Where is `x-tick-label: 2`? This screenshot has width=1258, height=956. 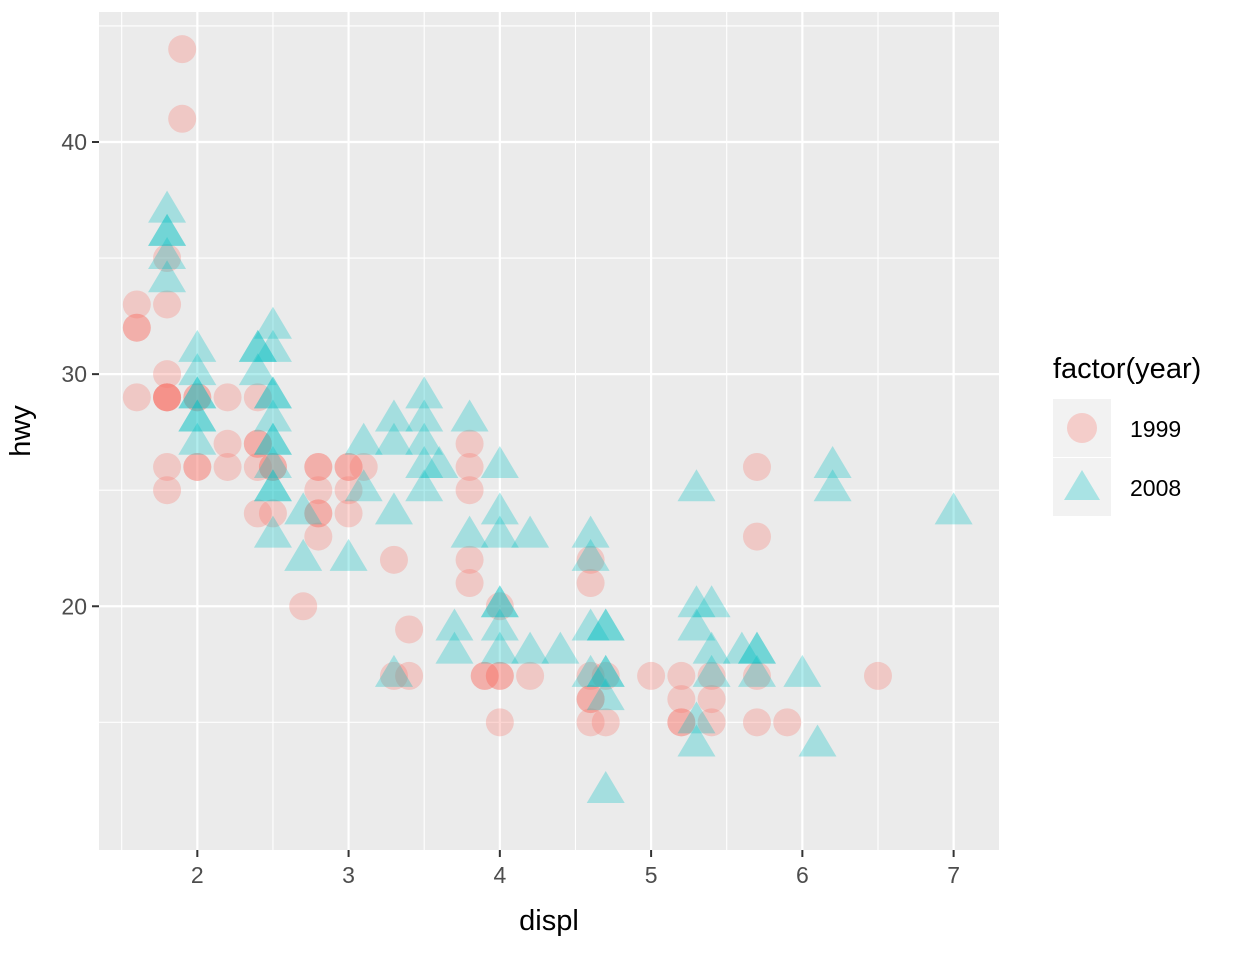
x-tick-label: 2 is located at coordinates (197, 875).